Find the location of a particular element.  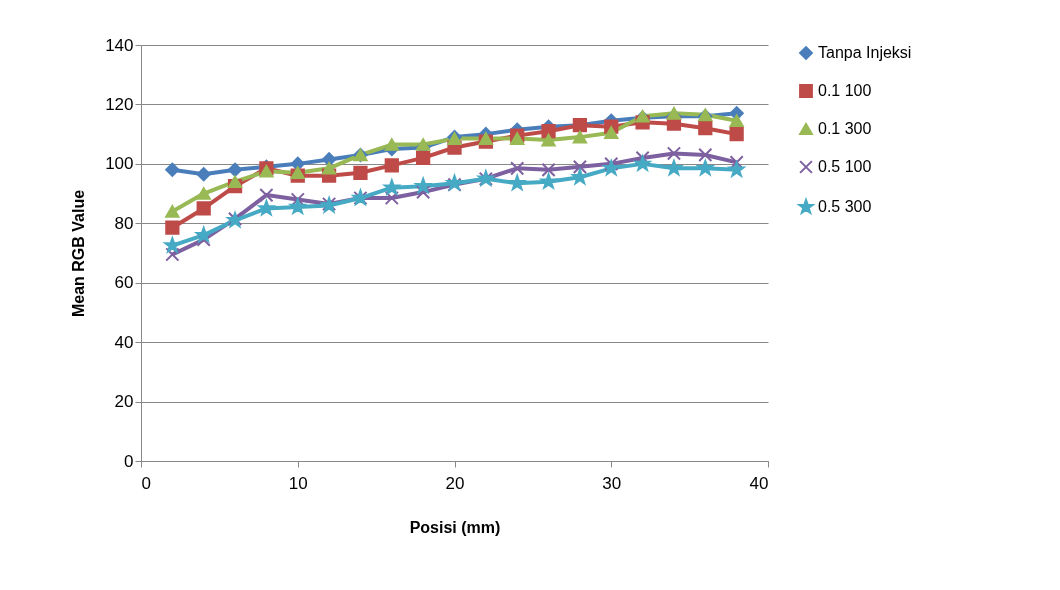

y-tick-label: 60 is located at coordinates (124, 283).